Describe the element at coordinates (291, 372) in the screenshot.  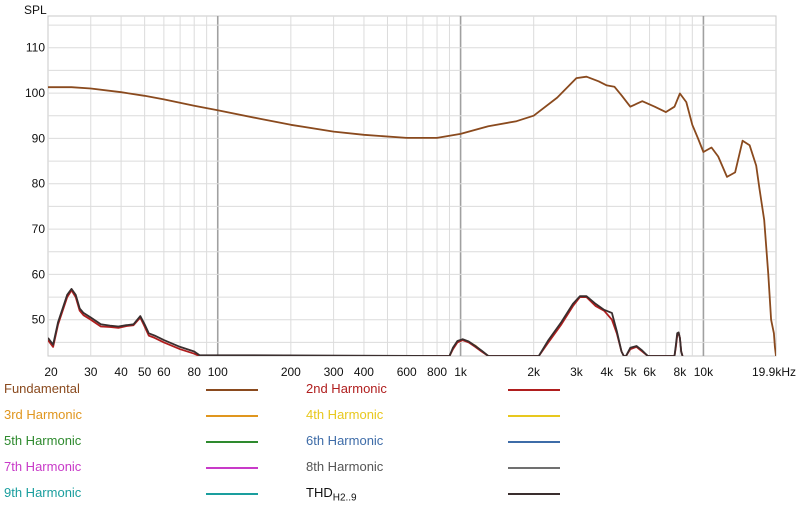
I see `x-tick-label: 200` at that location.